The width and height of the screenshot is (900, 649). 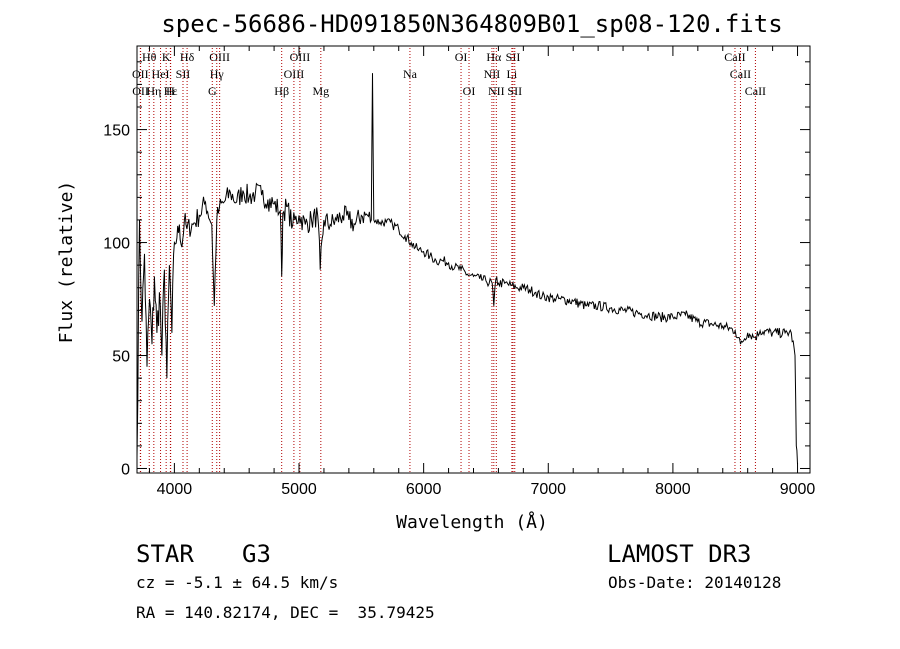 I want to click on spectral-line-label: G, so click(x=212, y=91).